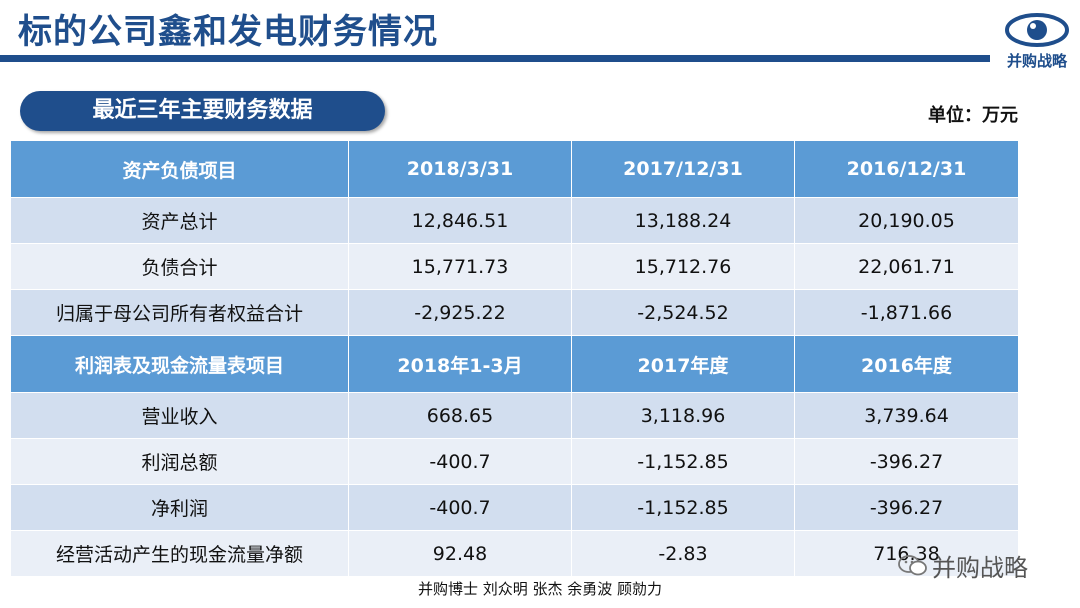  I want to click on table-row: 负债合计 15,771.73 15,712.76 22,061.71, so click(514, 266).